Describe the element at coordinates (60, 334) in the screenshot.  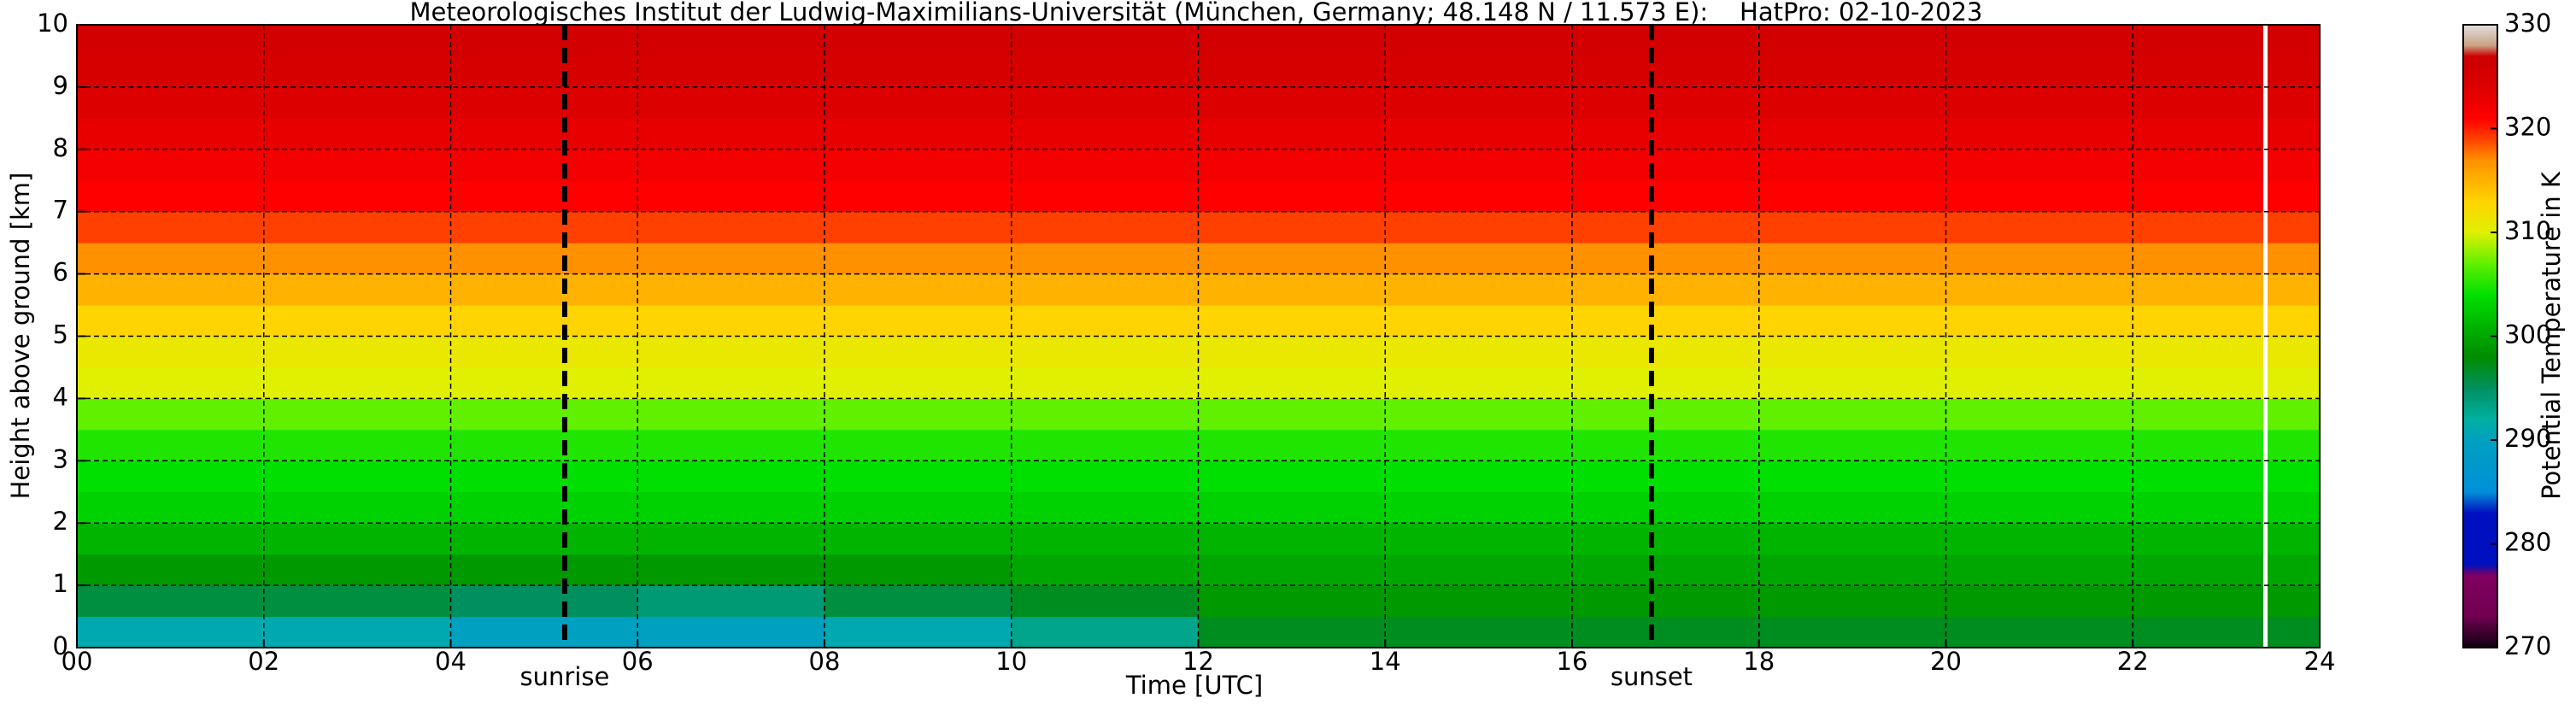
I see `y-tick-label: 5` at that location.